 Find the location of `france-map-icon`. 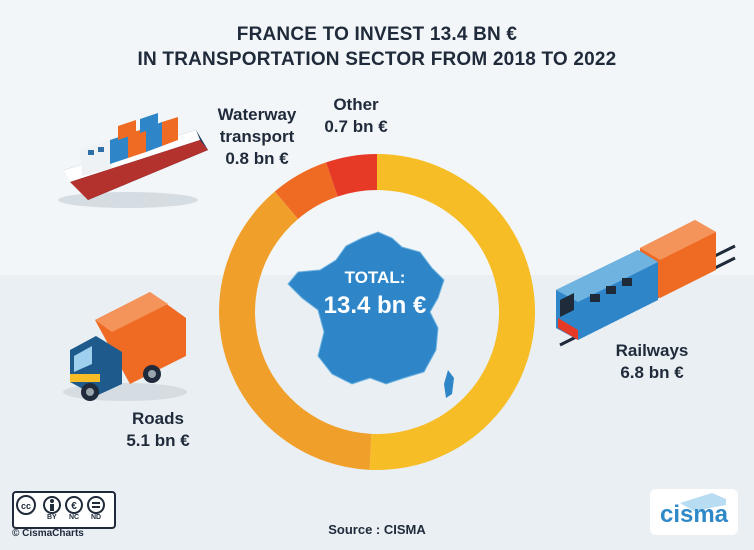

france-map-icon is located at coordinates (366, 308).